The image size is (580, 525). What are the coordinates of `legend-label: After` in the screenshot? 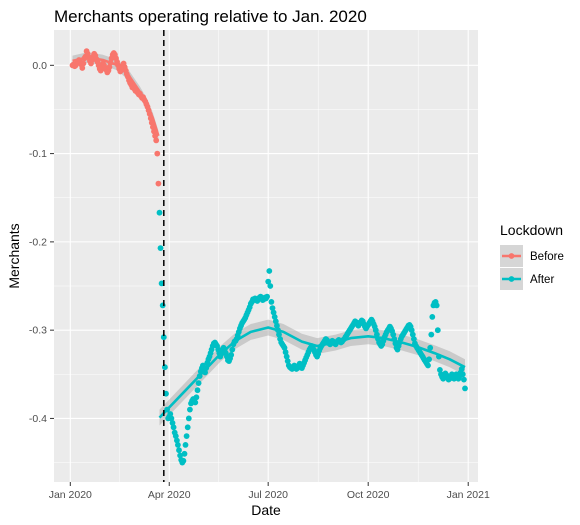 It's located at (542, 280).